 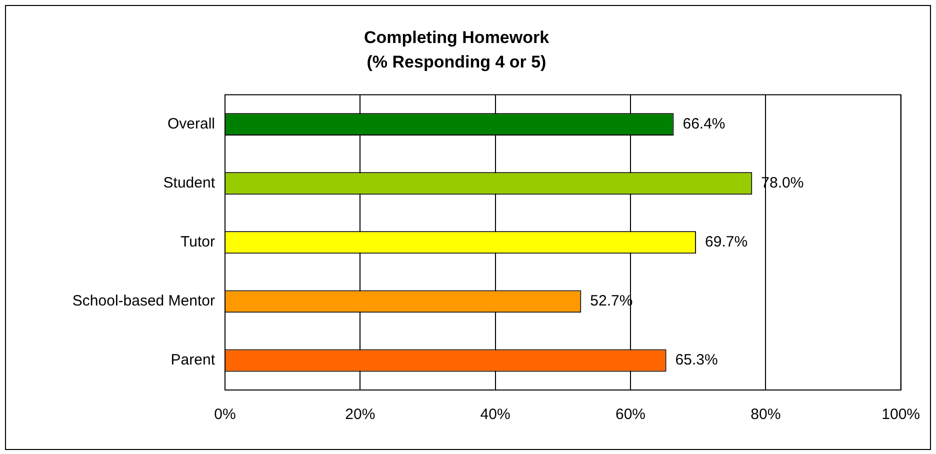 What do you see at coordinates (696, 360) in the screenshot?
I see `data-label: 65.3%` at bounding box center [696, 360].